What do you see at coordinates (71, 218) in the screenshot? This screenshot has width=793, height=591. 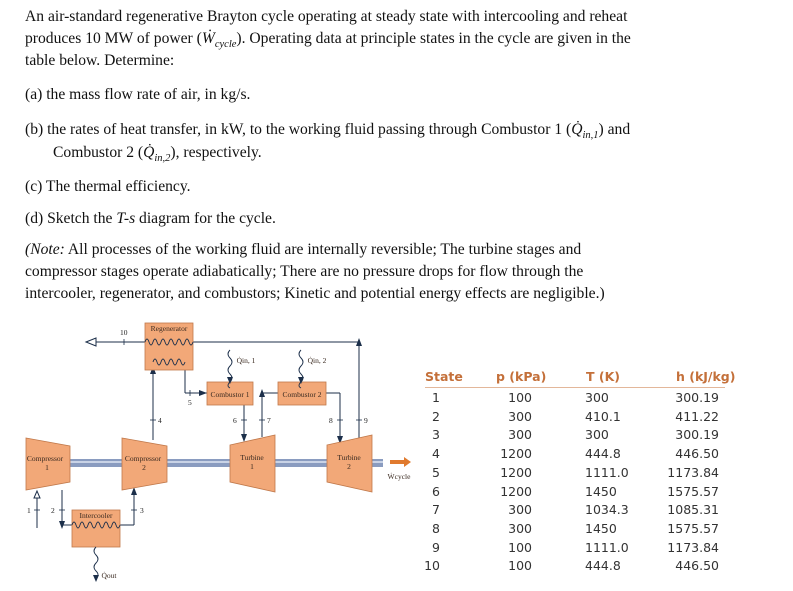 I see `question-d-text: (d) Sketch the` at bounding box center [71, 218].